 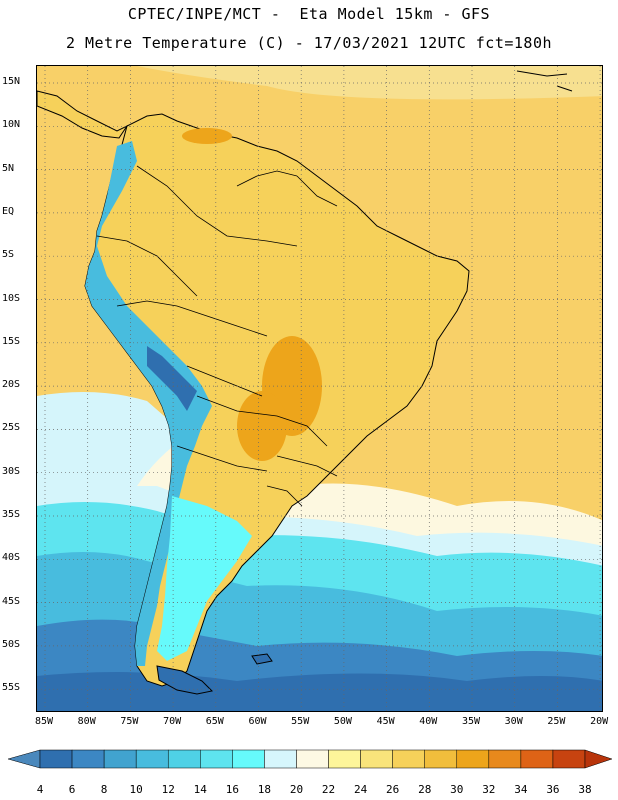 I want to click on colorbar-label: 6, so click(x=72, y=789).